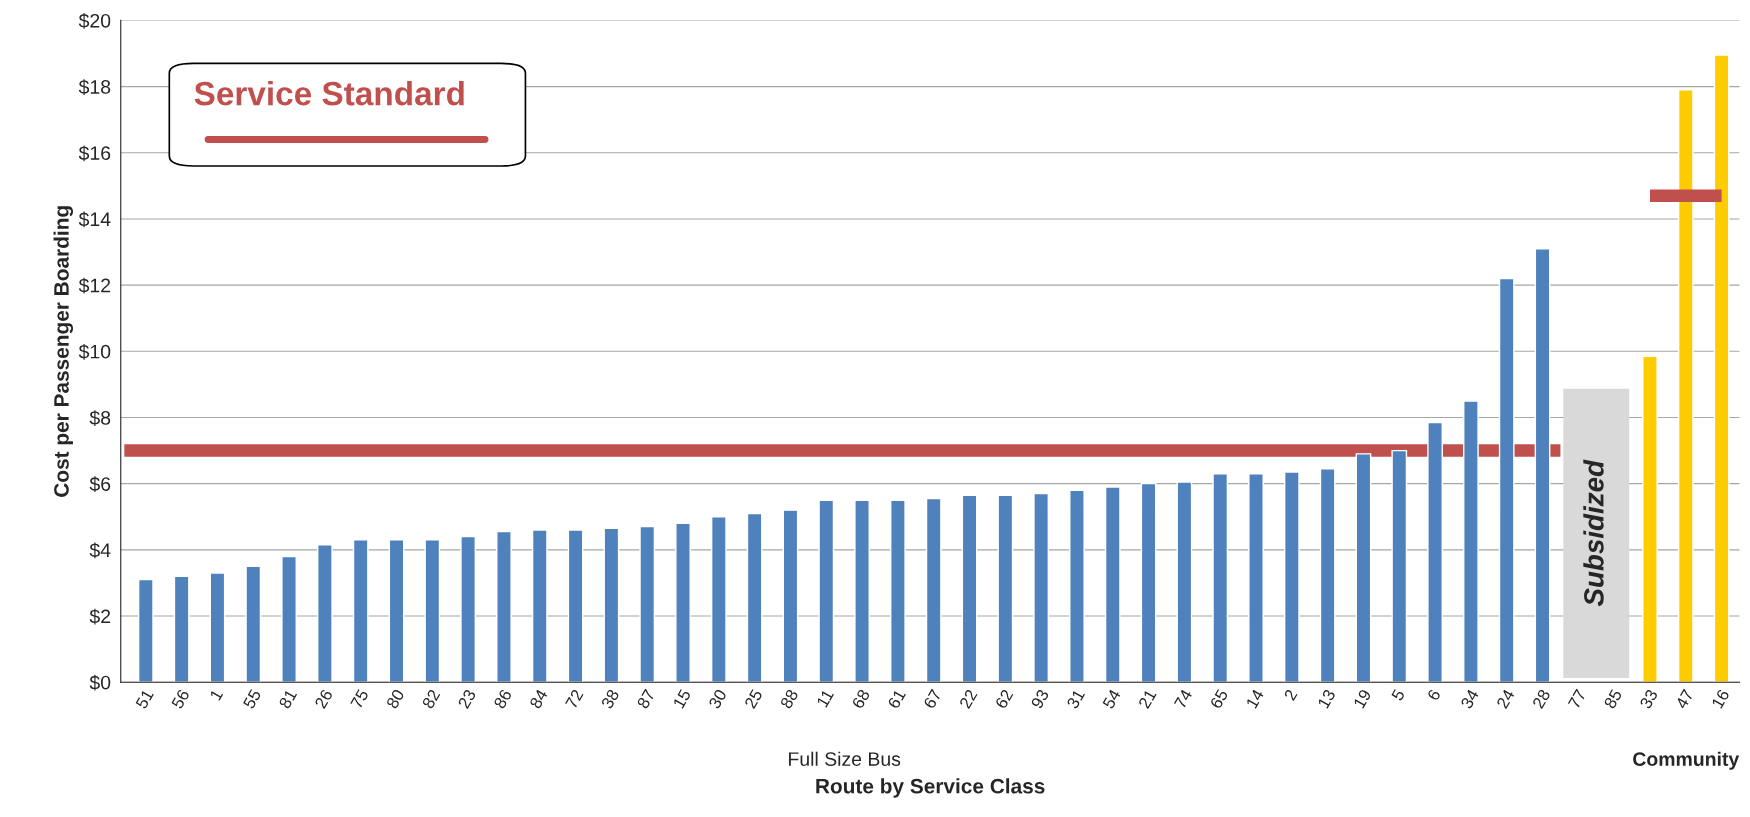 Image resolution: width=1750 pixels, height=817 pixels. Describe the element at coordinates (718, 699) in the screenshot. I see `x-tick-label: 30` at that location.